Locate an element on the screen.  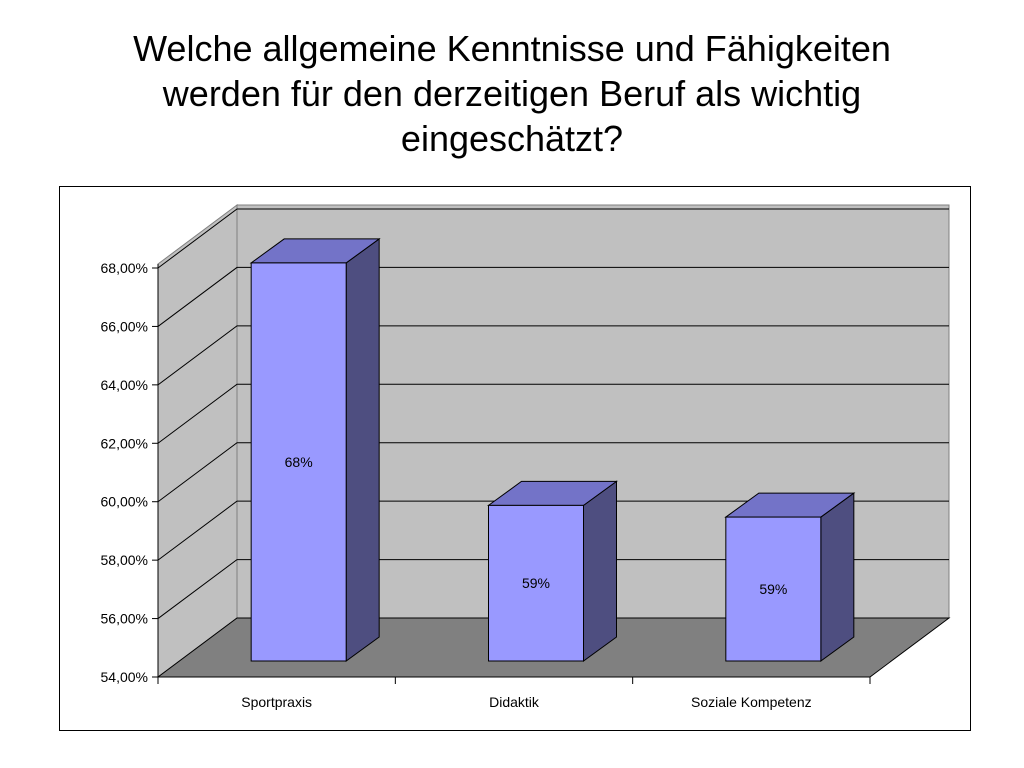
y-tick-label: 58,00% is located at coordinates (124, 560).